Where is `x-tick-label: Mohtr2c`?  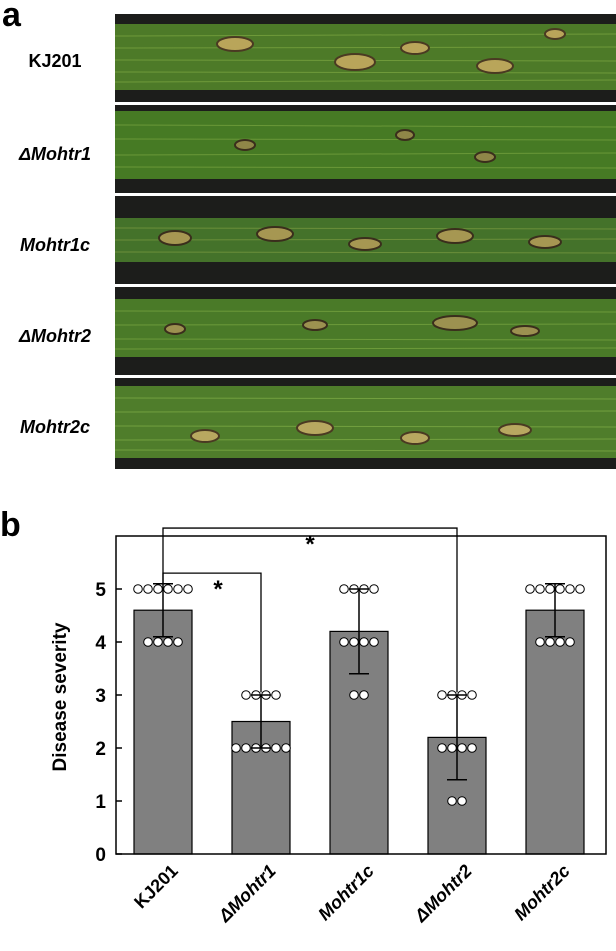
x-tick-label: Mohtr2c is located at coordinates (542, 893).